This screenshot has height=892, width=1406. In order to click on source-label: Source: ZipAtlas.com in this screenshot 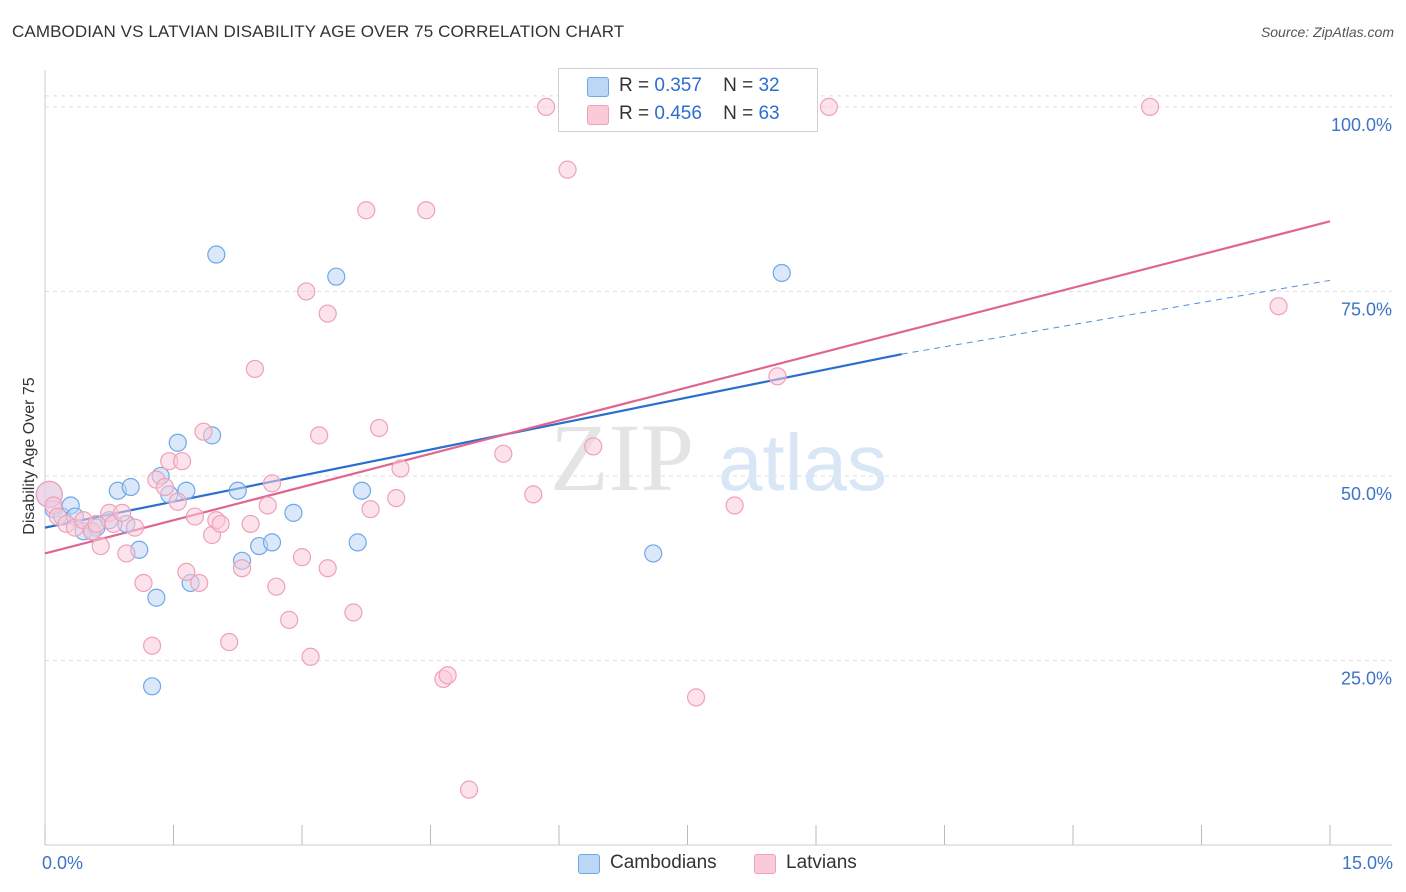, I will do `click(1327, 32)`.